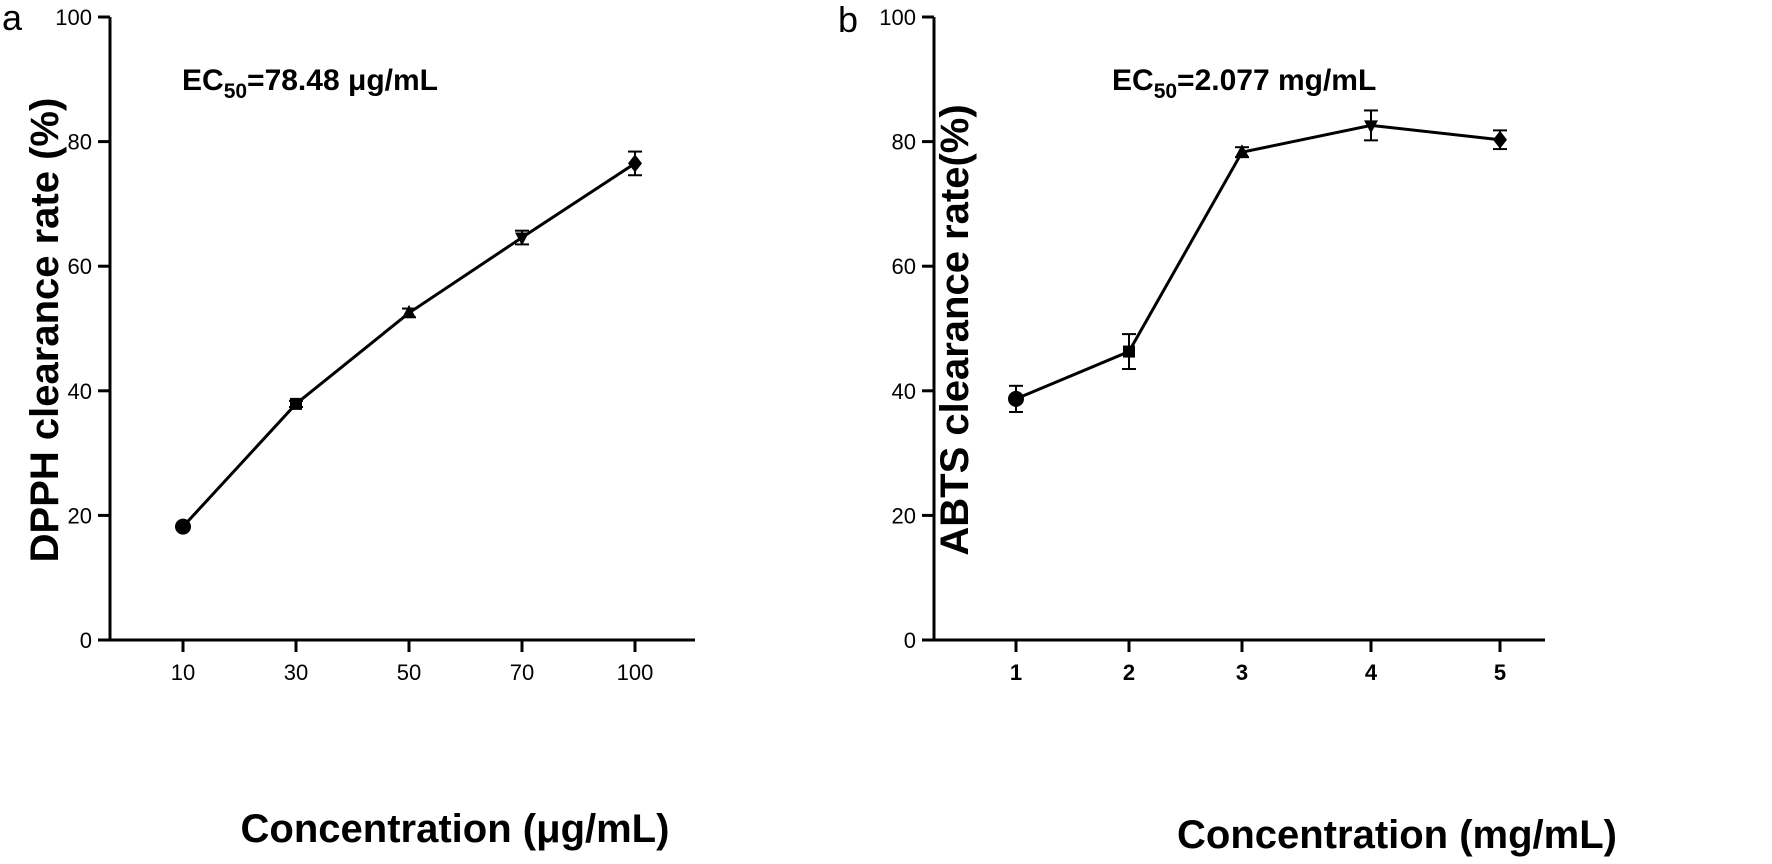 The image size is (1772, 864). I want to click on panel-b-ec50-subscript: 50, so click(1165, 91).